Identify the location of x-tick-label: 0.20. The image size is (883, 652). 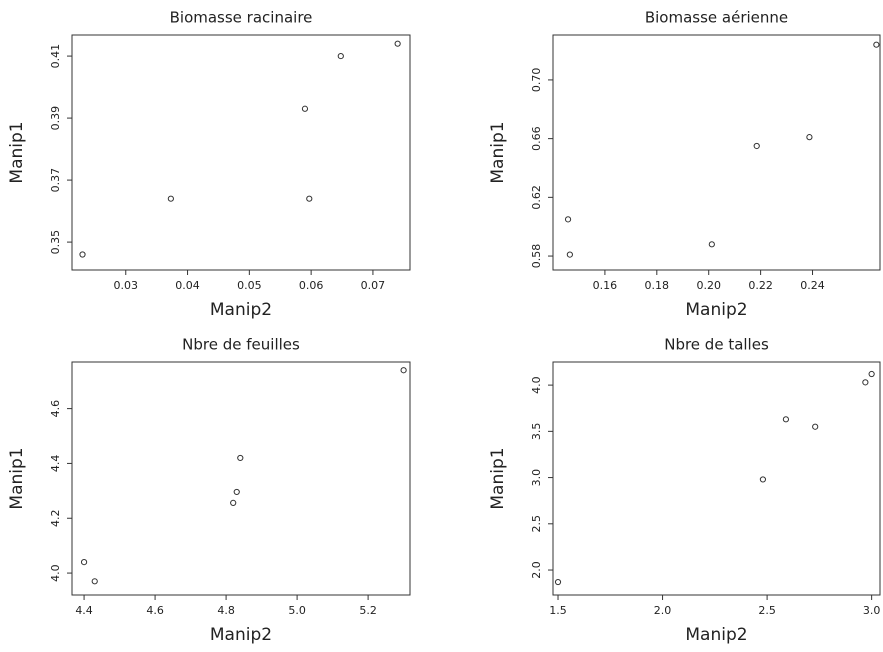
(708, 285).